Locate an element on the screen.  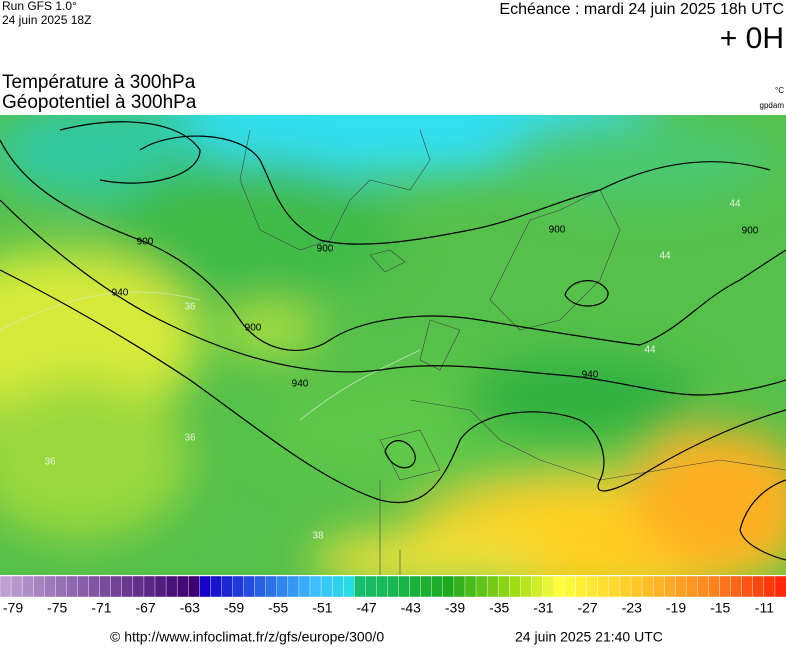
unit-geo: gpdam is located at coordinates (772, 105).